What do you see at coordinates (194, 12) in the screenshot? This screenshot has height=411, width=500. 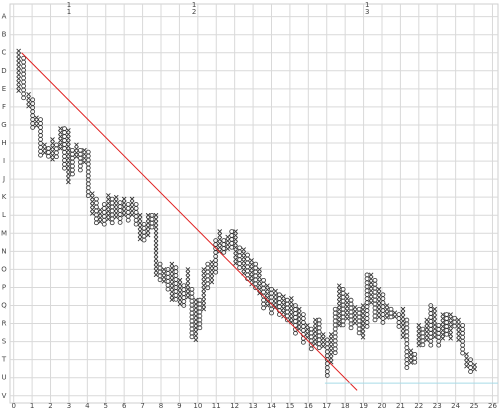 I see `top-label: 2` at bounding box center [194, 12].